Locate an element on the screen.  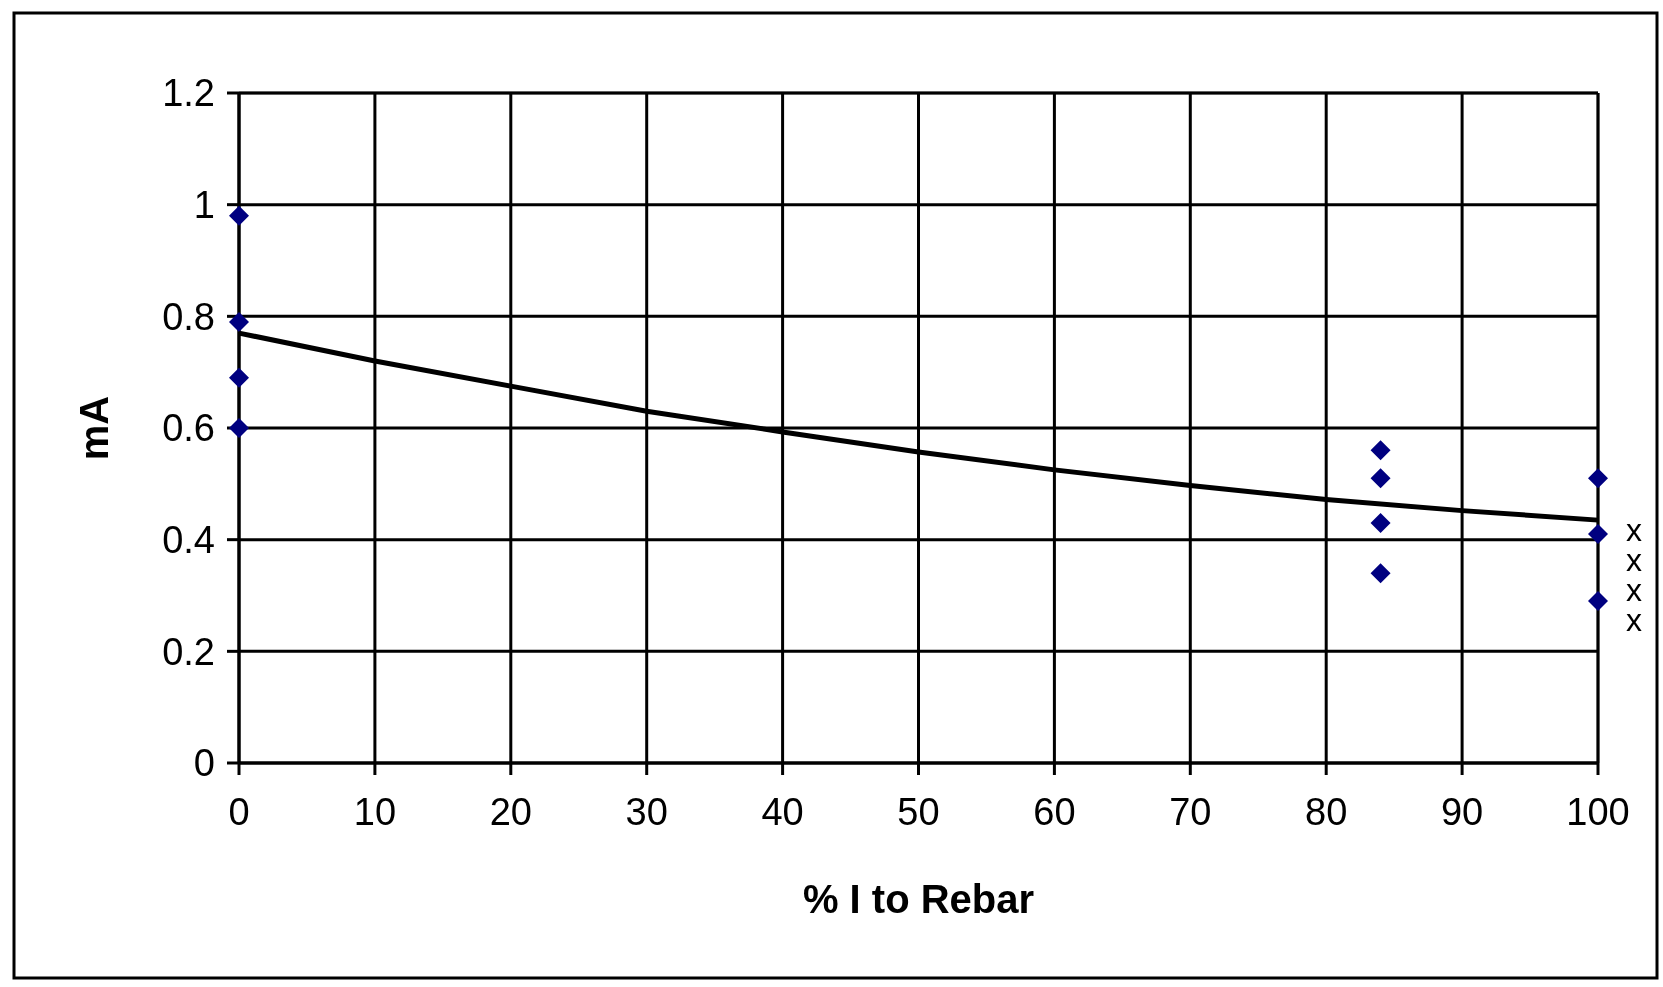
x-tick-label: 30 is located at coordinates (646, 812).